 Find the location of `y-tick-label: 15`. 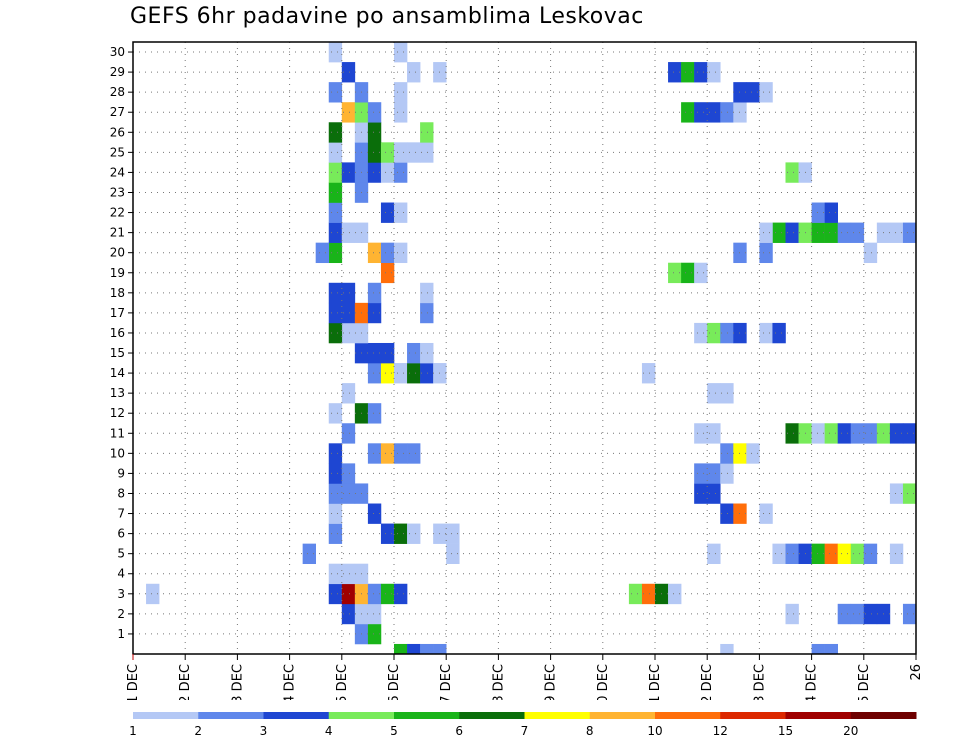

y-tick-label: 15 is located at coordinates (117, 353).